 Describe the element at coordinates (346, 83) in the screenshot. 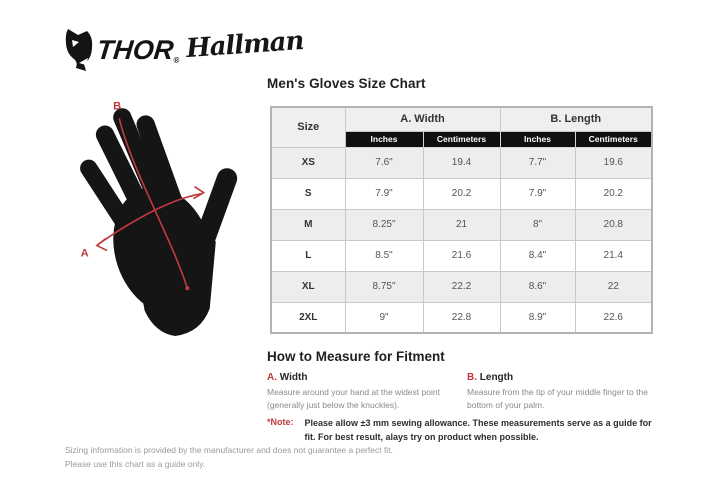

I see `size-chart-title: Men's Gloves Size Chart` at that location.